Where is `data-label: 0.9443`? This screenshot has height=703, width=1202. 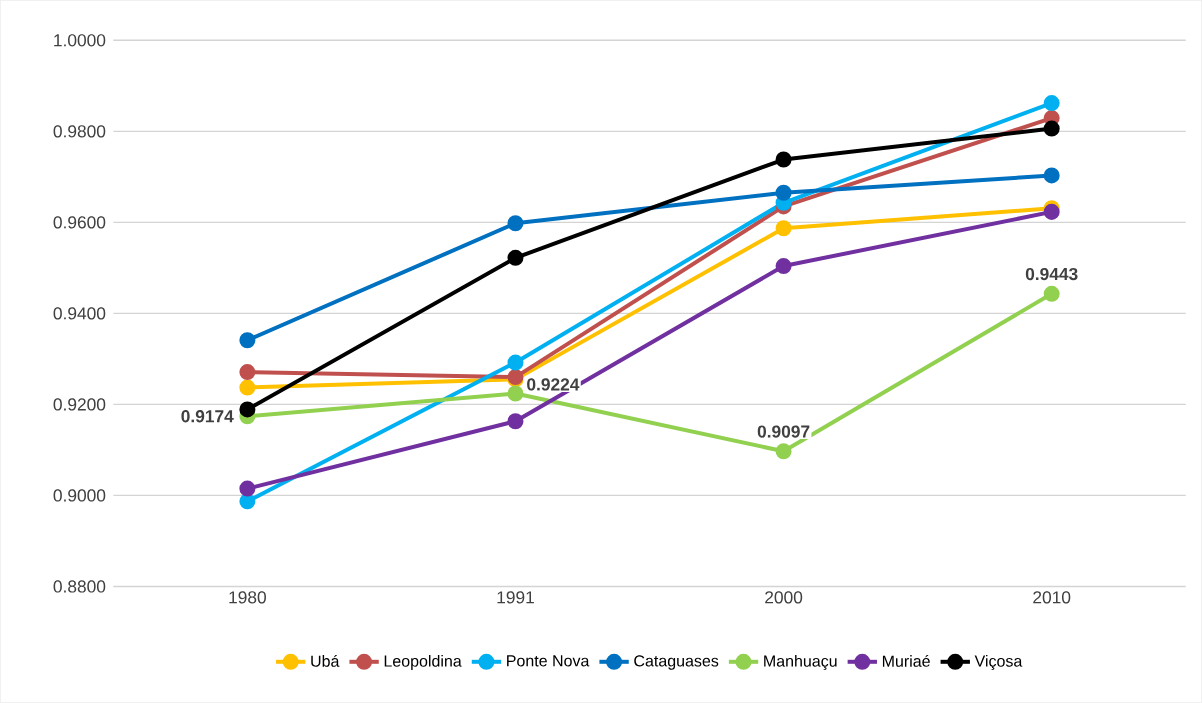 data-label: 0.9443 is located at coordinates (1051, 274).